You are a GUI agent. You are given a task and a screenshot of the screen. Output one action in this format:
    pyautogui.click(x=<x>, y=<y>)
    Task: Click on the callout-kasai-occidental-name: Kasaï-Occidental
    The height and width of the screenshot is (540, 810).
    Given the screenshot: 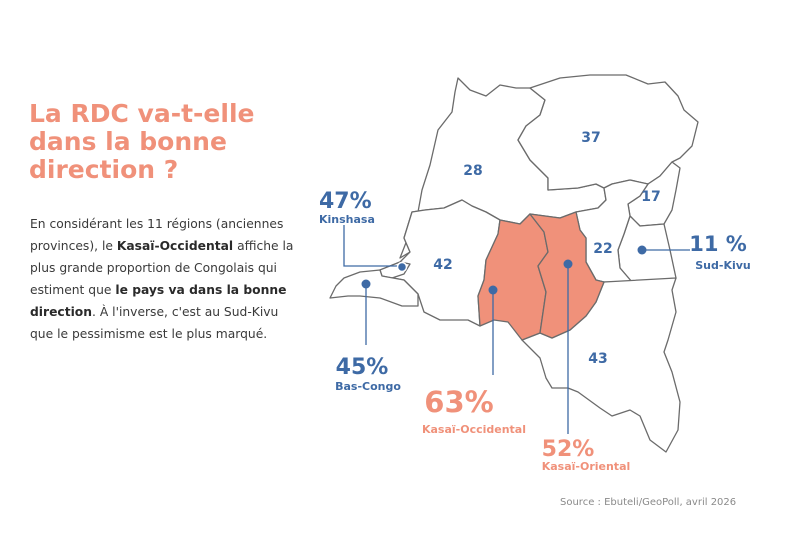 What is the action you would take?
    pyautogui.click(x=474, y=429)
    